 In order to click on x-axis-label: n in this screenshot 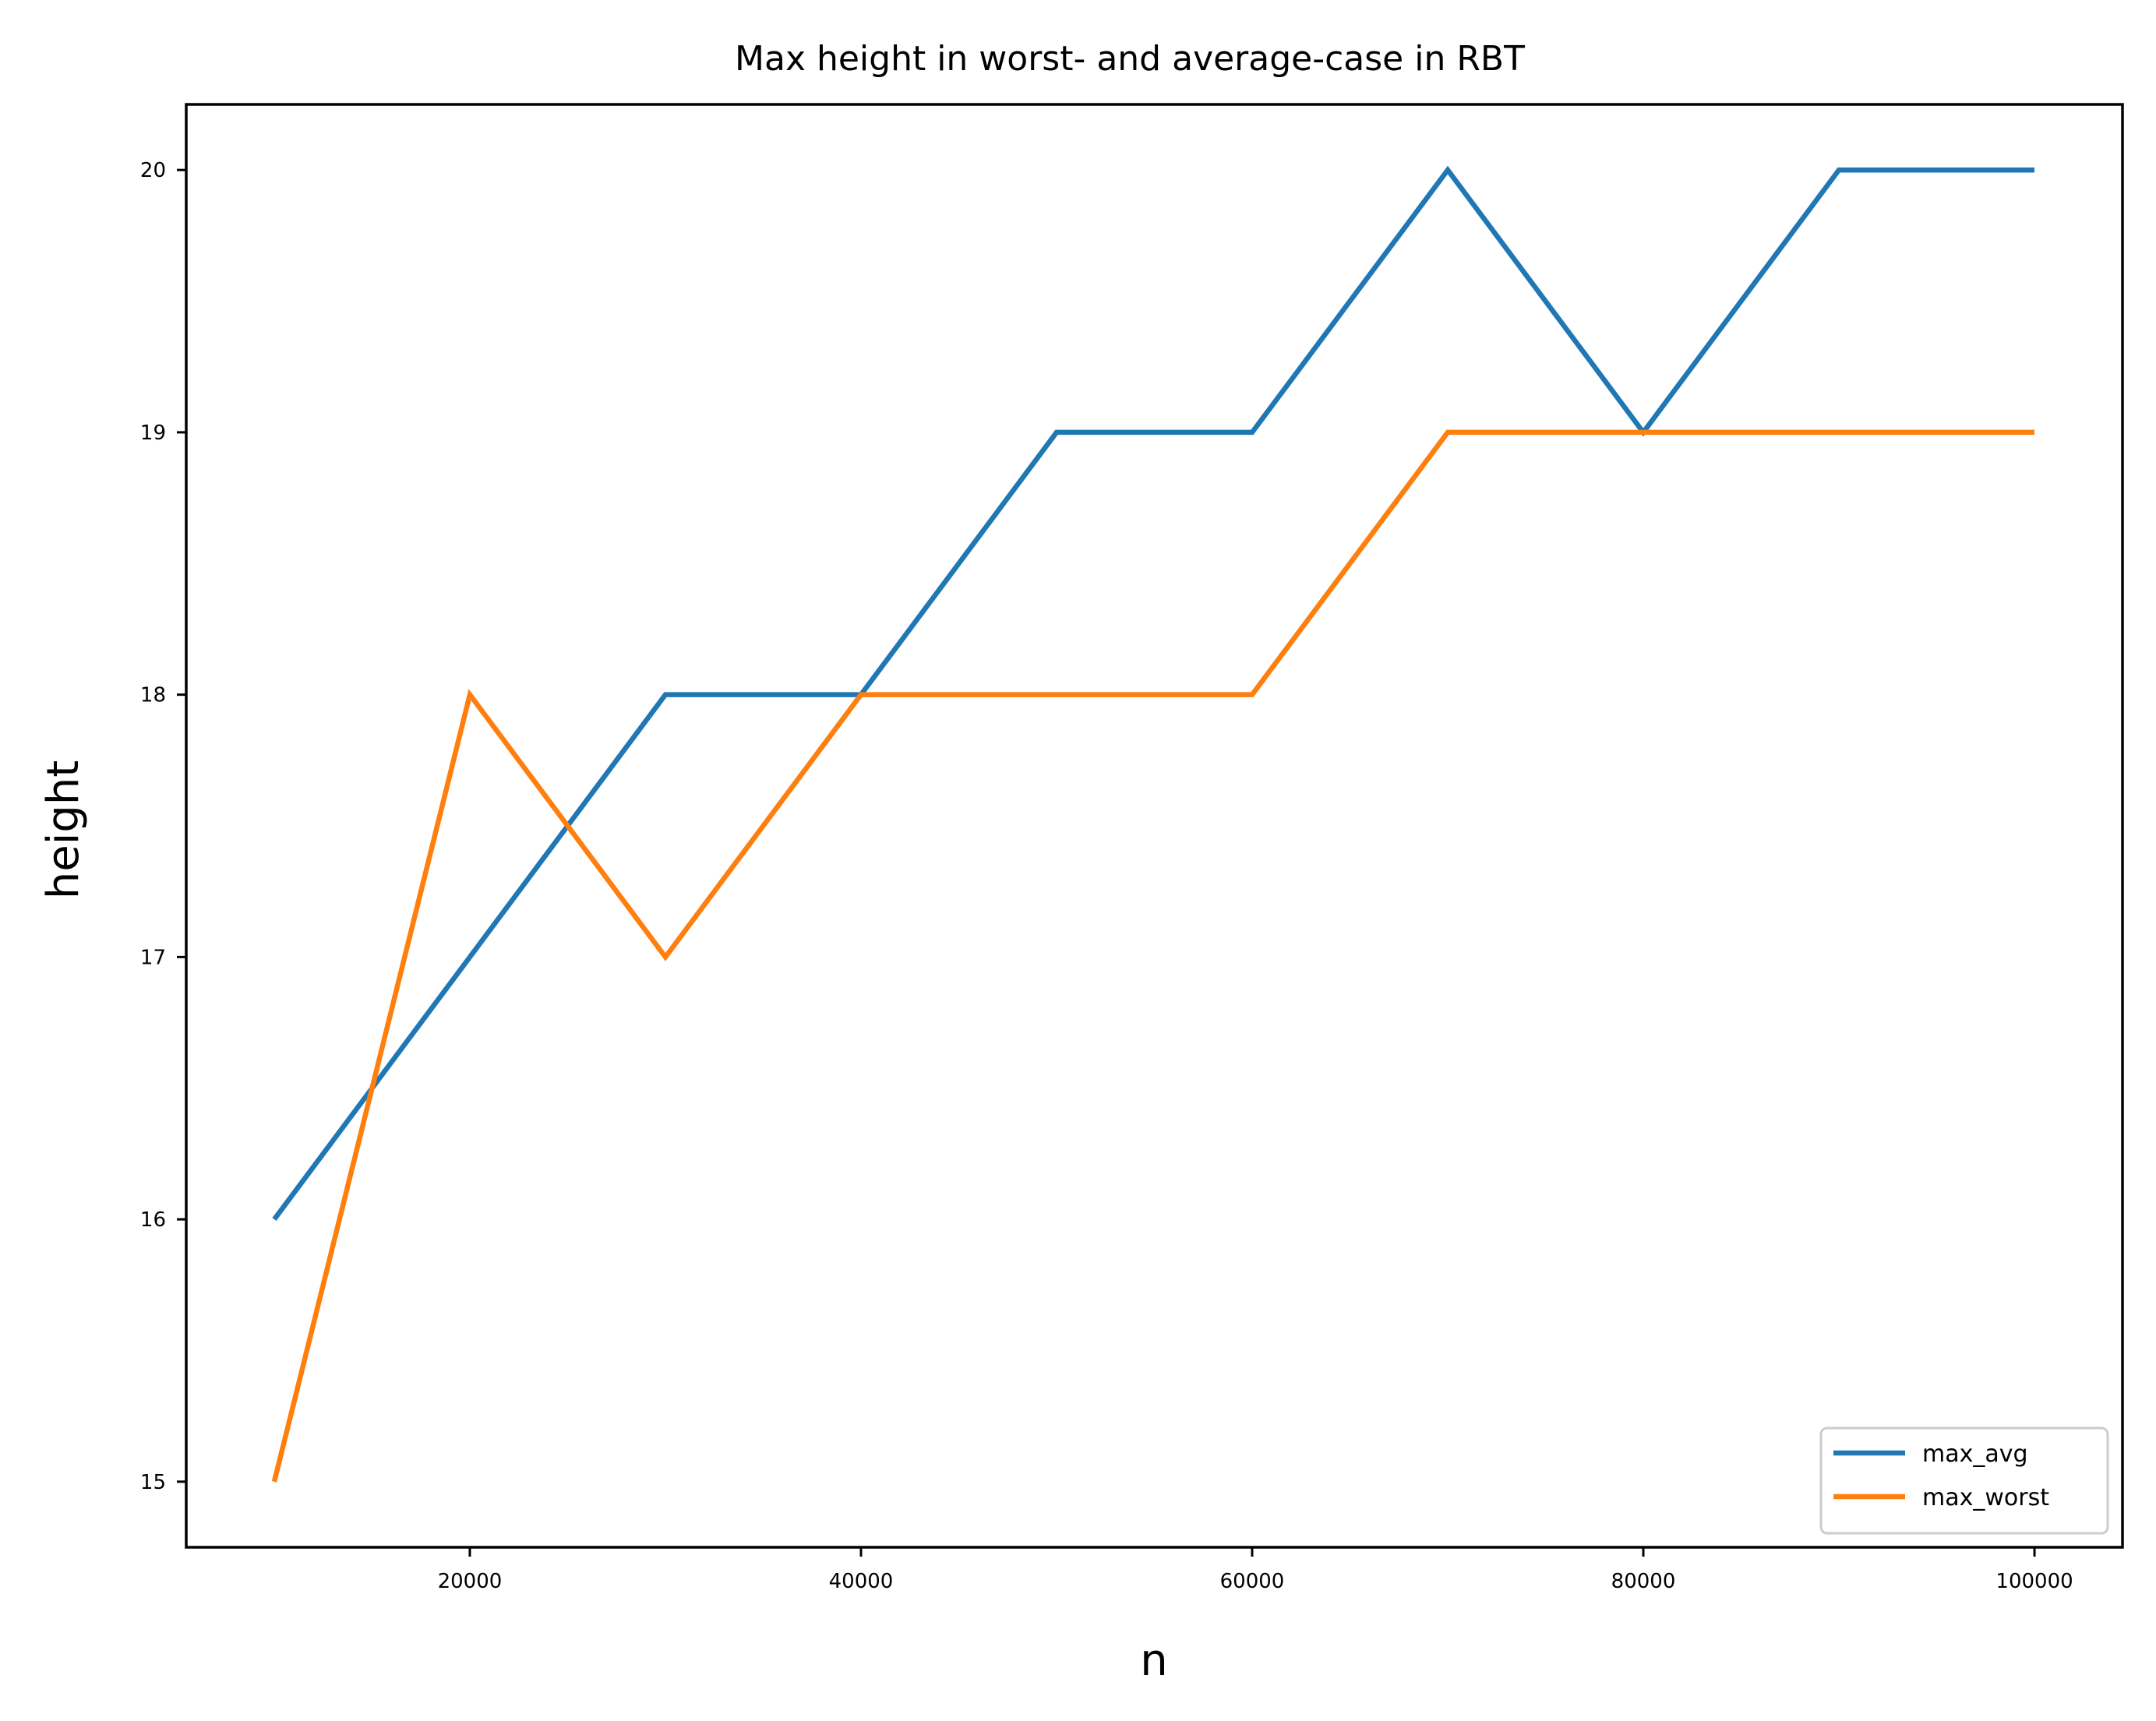, I will do `click(1154, 1660)`.